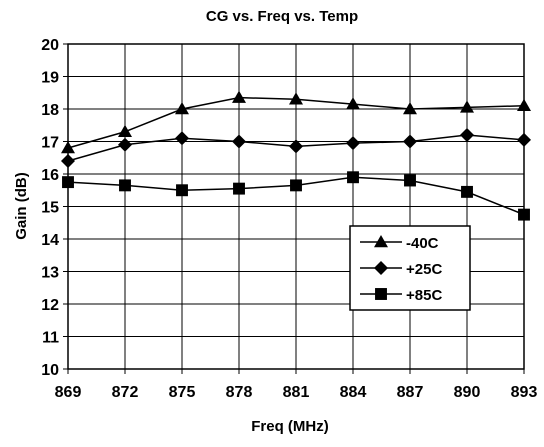 This screenshot has height=447, width=544. I want to click on x-tick-label: 881, so click(296, 392).